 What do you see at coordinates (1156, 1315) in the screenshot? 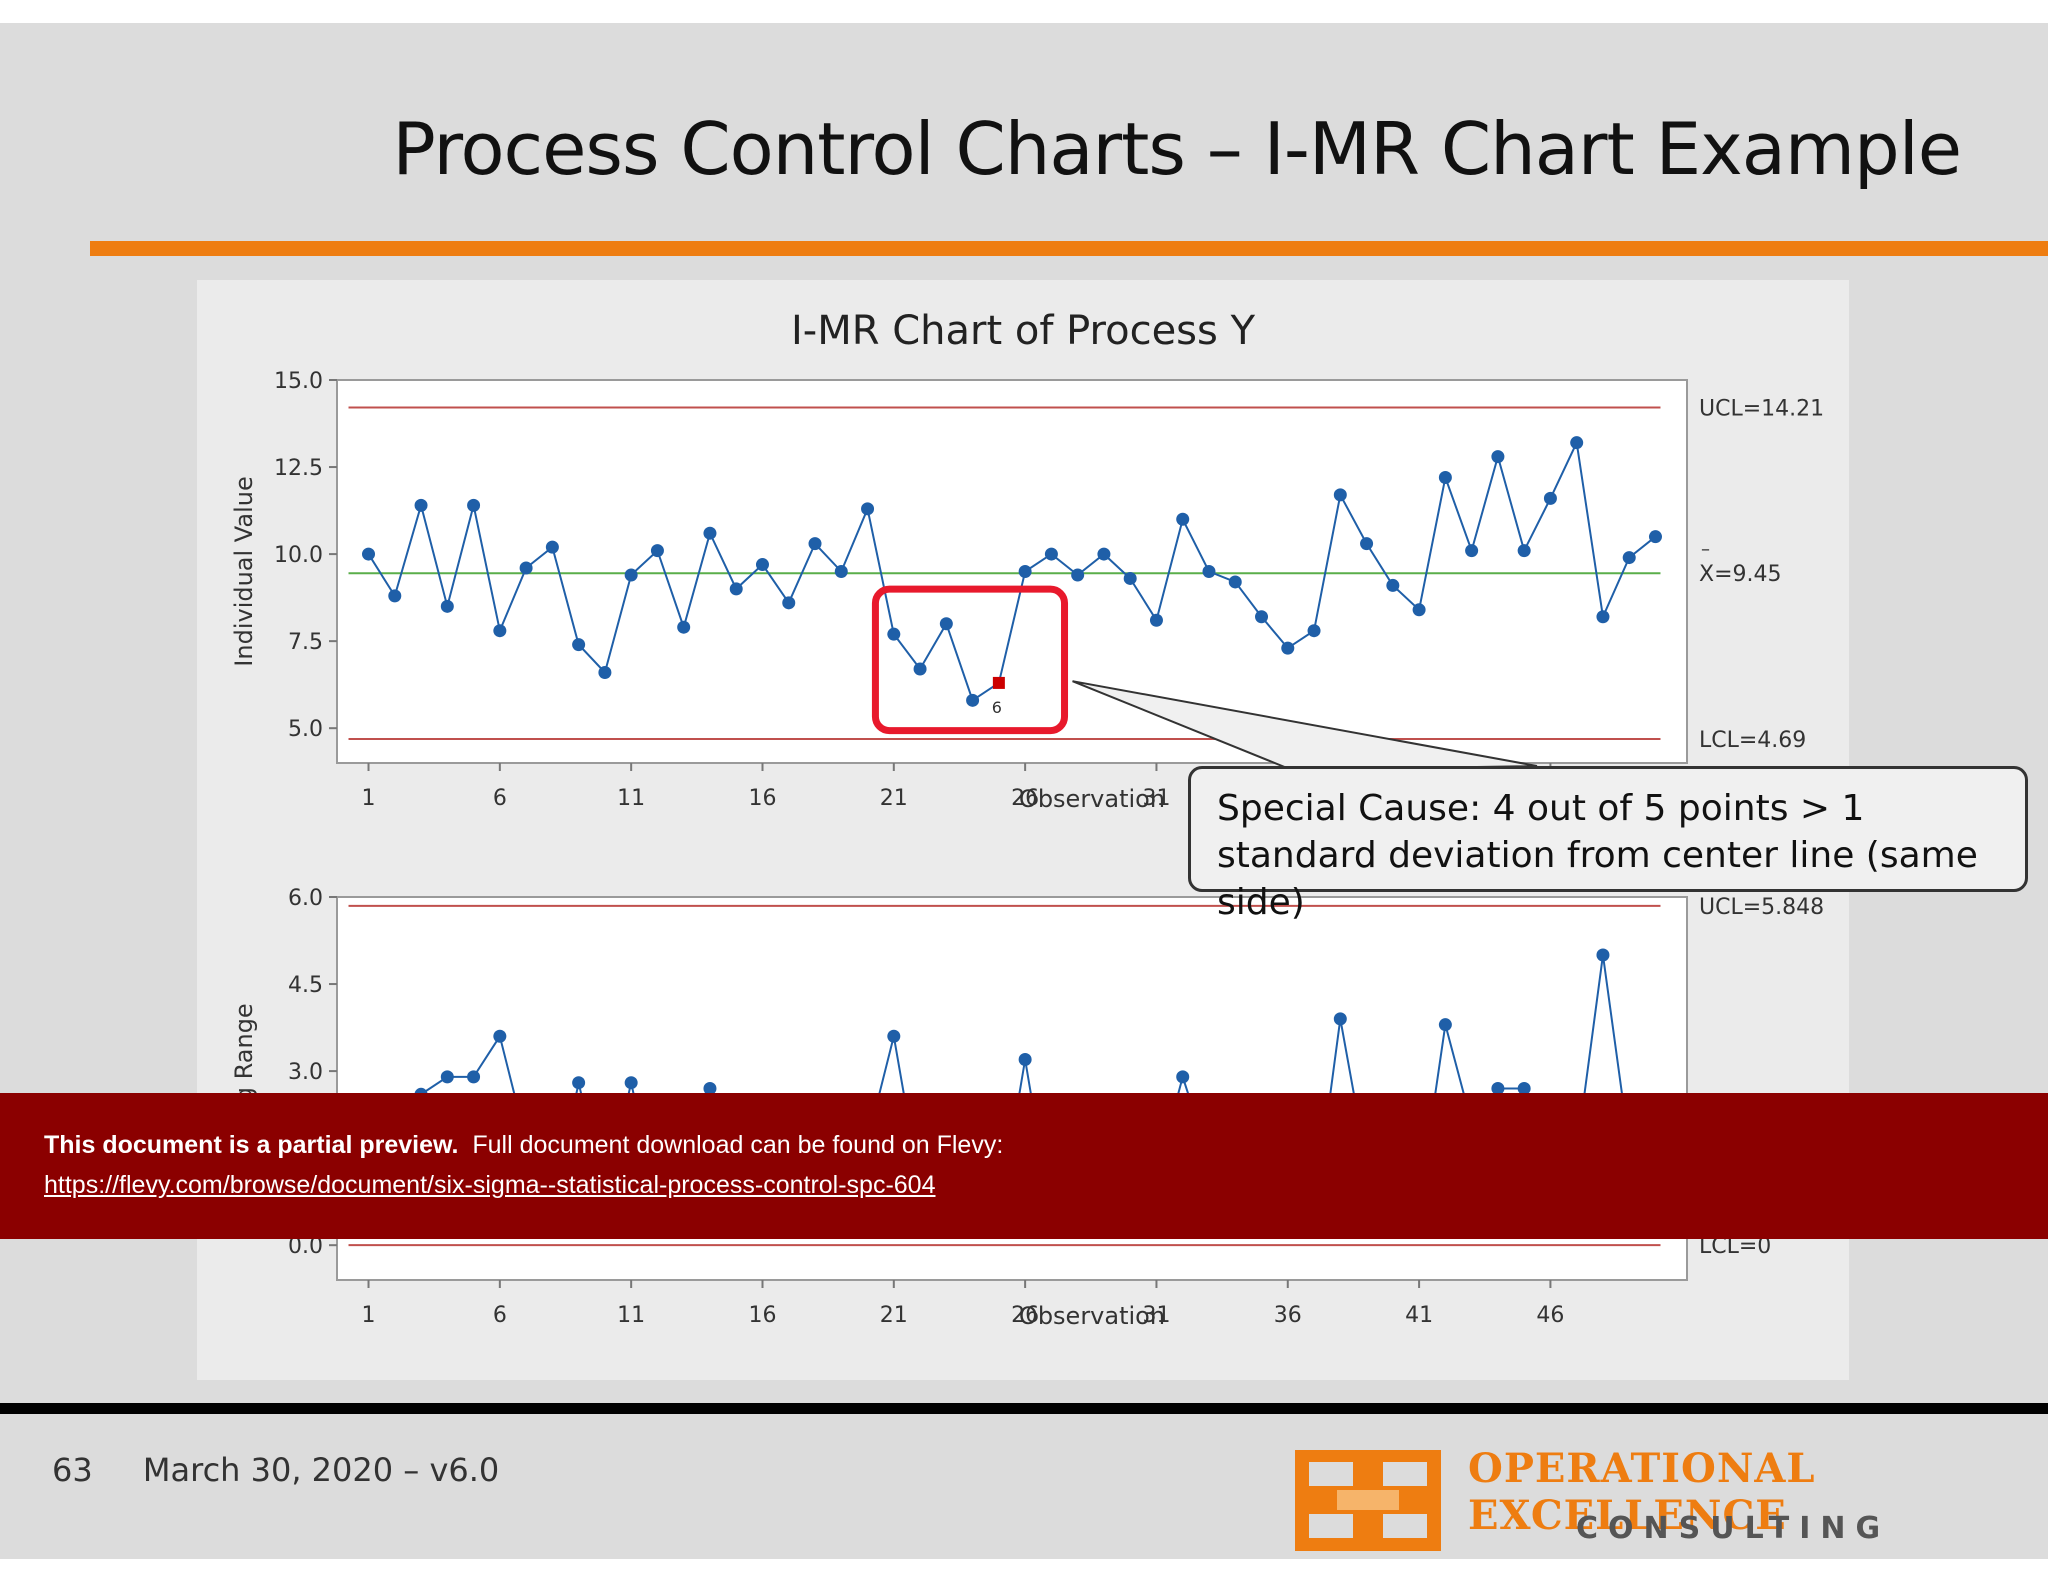
I see `mr-chart-xtick-label: 31` at bounding box center [1156, 1315].